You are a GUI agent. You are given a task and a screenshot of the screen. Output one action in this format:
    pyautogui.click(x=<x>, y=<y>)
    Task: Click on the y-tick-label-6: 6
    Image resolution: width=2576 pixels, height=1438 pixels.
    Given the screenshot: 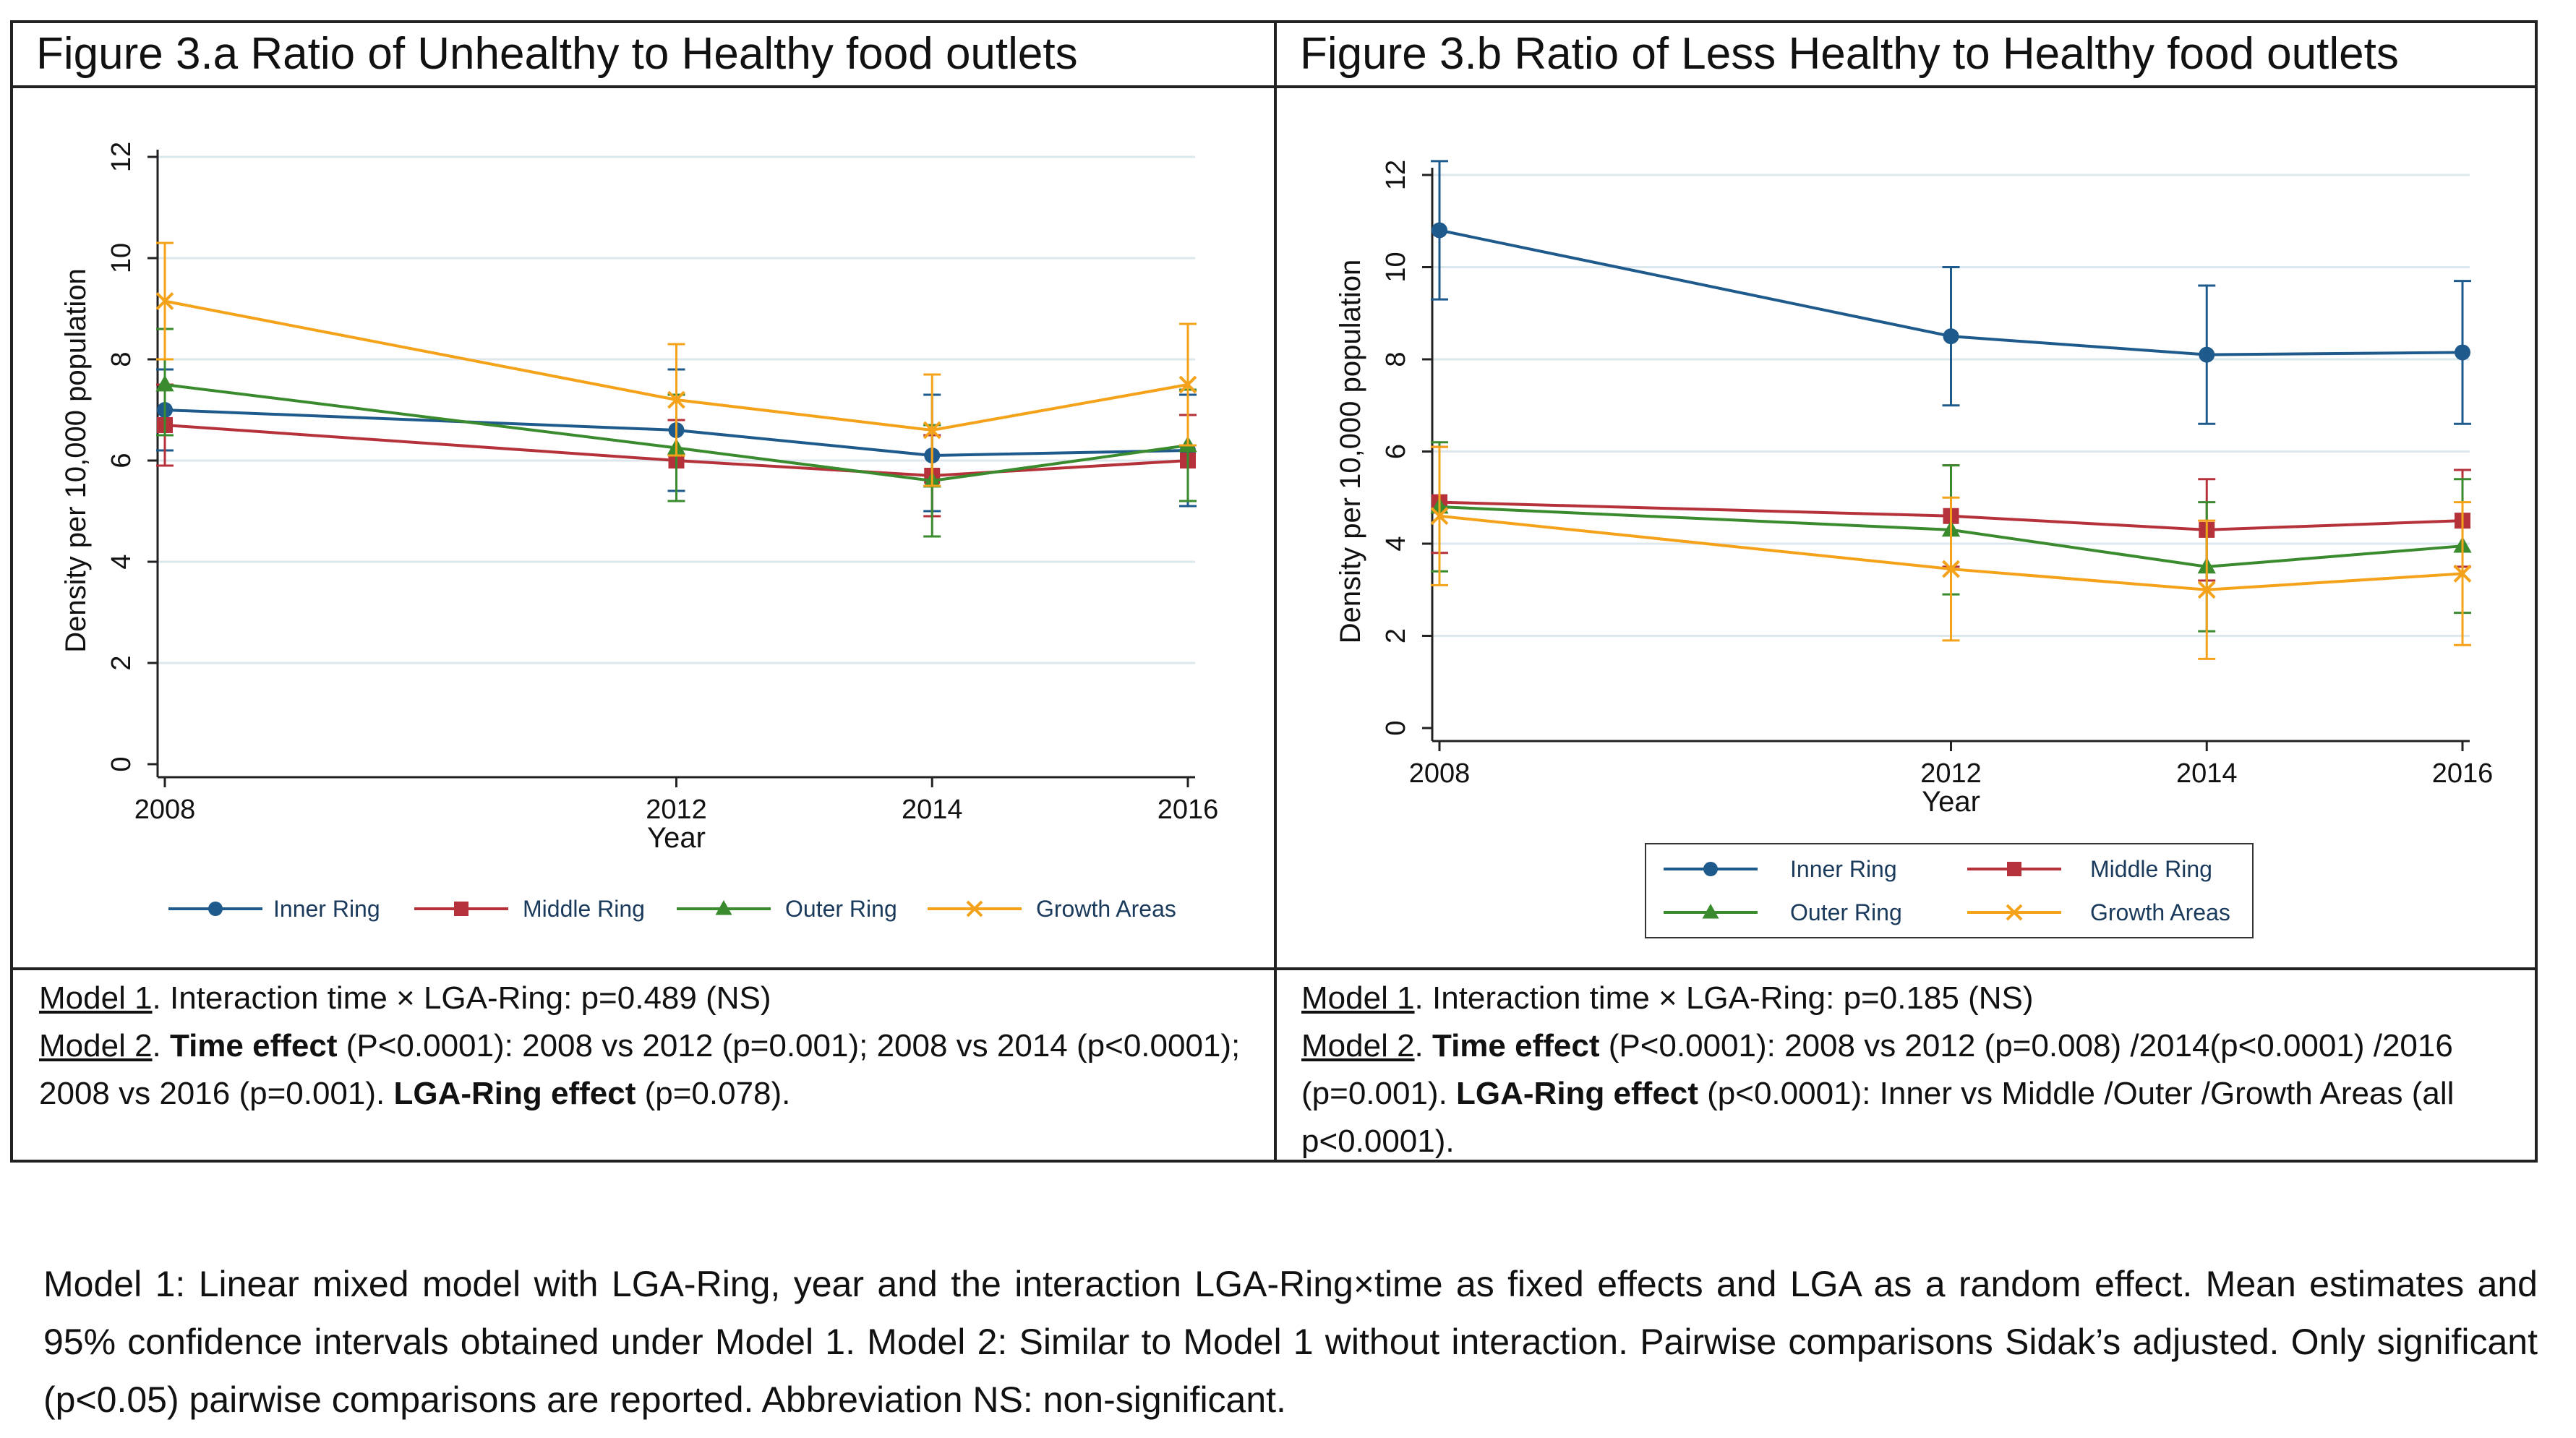 What is the action you would take?
    pyautogui.click(x=122, y=460)
    